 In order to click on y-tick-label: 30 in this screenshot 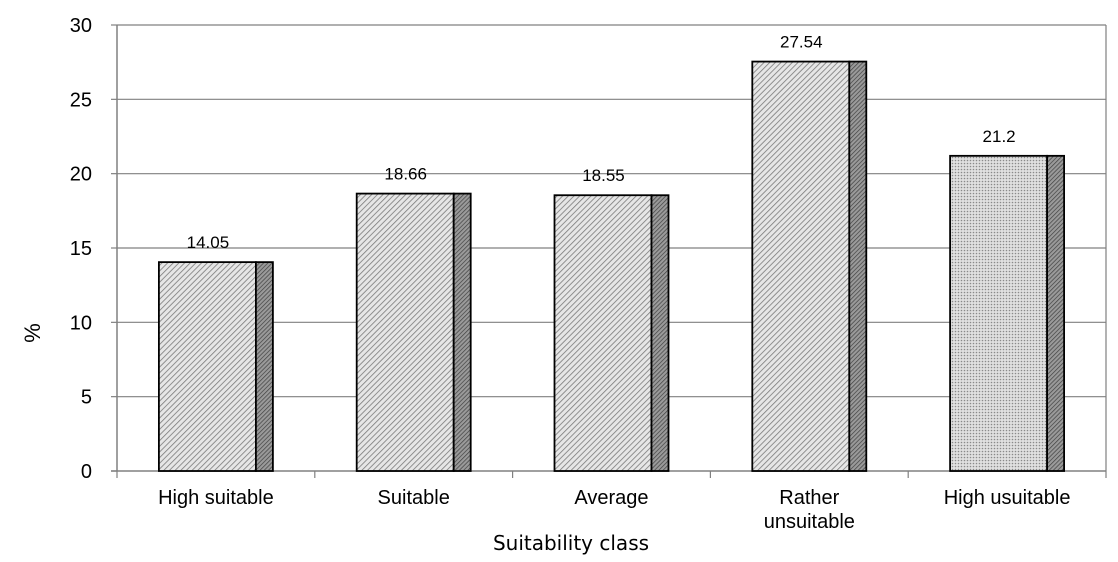, I will do `click(81, 26)`.